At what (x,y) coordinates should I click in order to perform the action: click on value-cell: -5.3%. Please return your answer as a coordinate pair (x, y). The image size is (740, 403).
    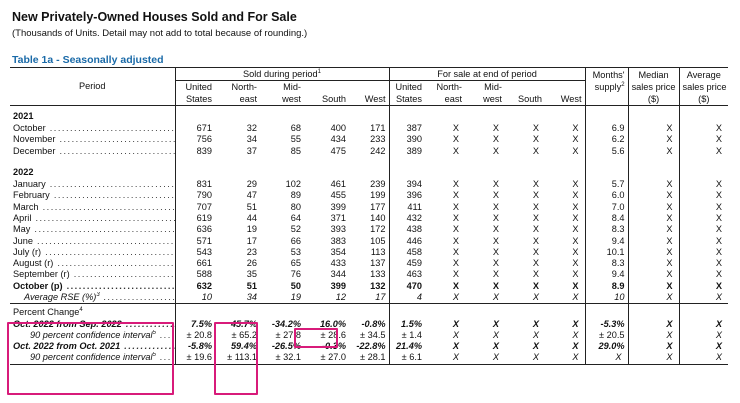
    Looking at the image, I should click on (606, 324).